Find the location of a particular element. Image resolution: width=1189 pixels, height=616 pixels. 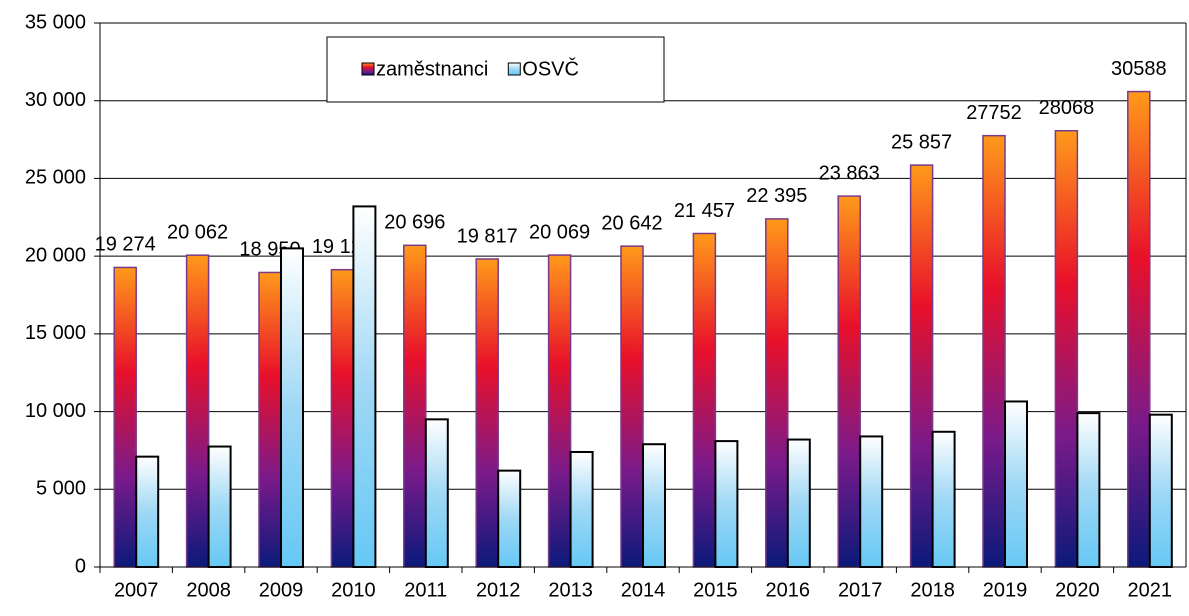

y-tick-label: 5 000 is located at coordinates (61, 489).